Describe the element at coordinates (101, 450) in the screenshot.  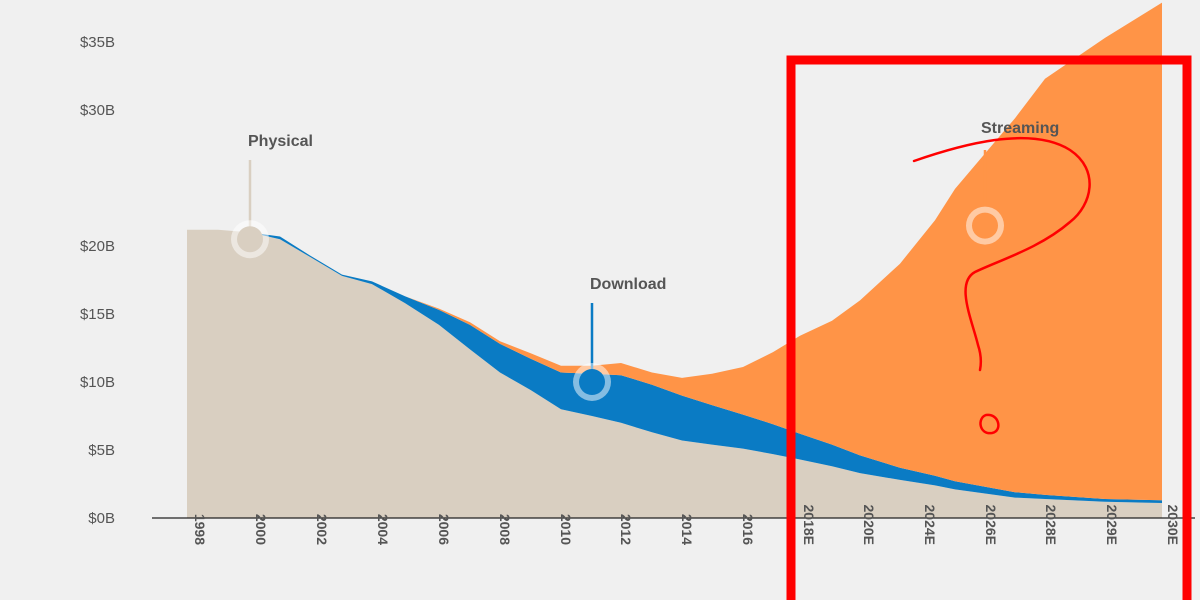
I see `y-tick-label: $5B` at that location.